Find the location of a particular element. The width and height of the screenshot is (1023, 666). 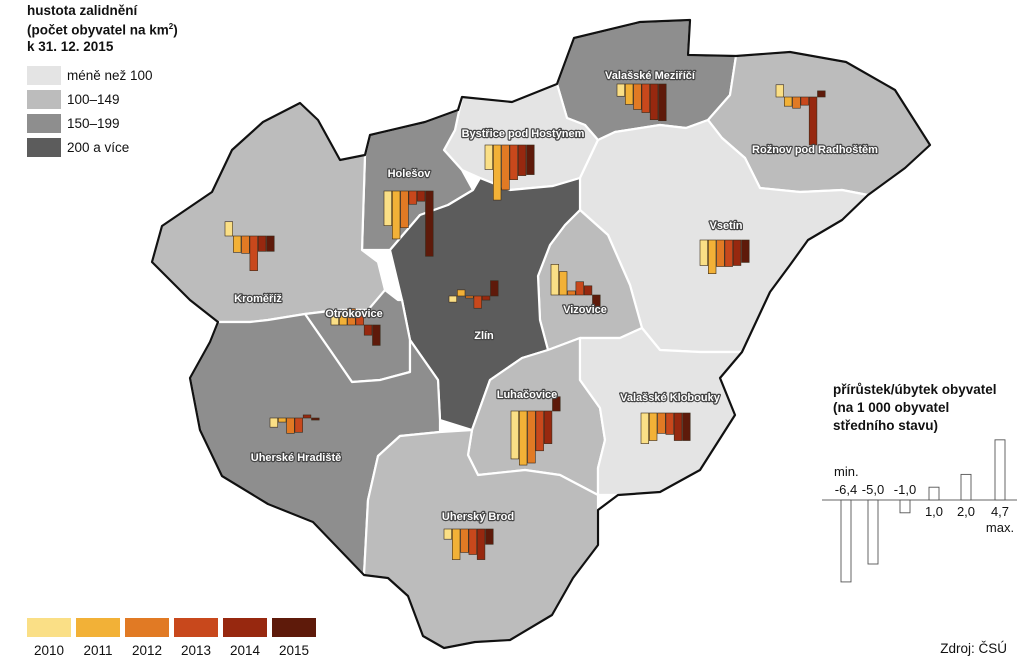

bar-vizovice-2012 is located at coordinates (571, 293).